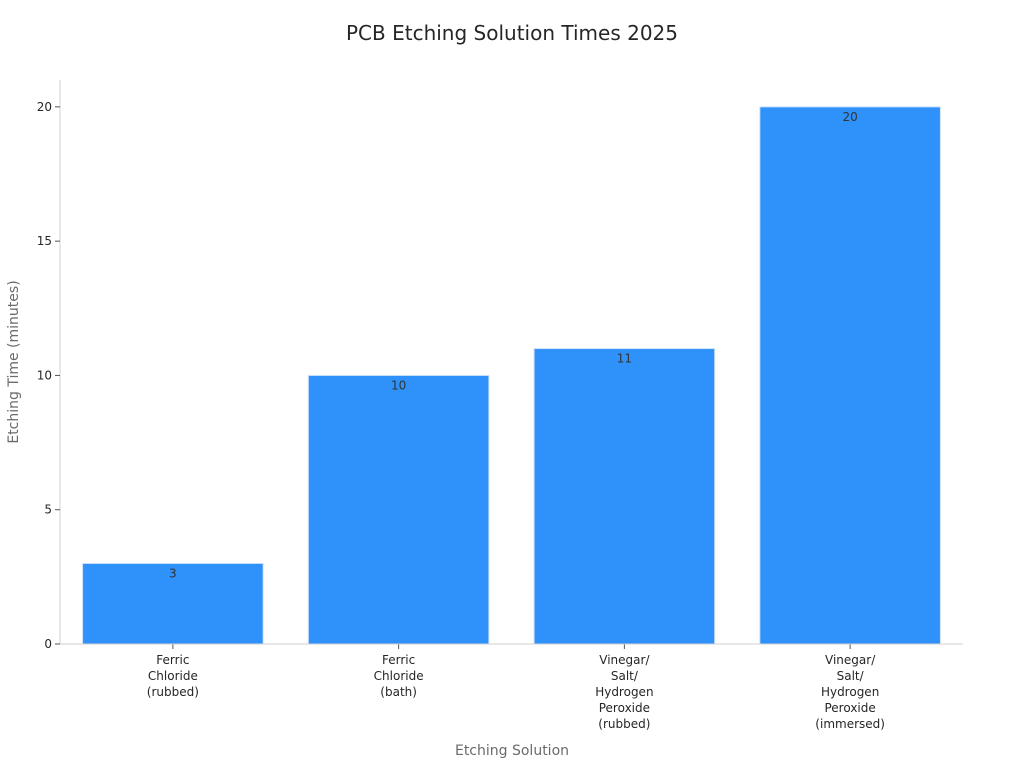  I want to click on y-tick-label: 20, so click(44, 107).